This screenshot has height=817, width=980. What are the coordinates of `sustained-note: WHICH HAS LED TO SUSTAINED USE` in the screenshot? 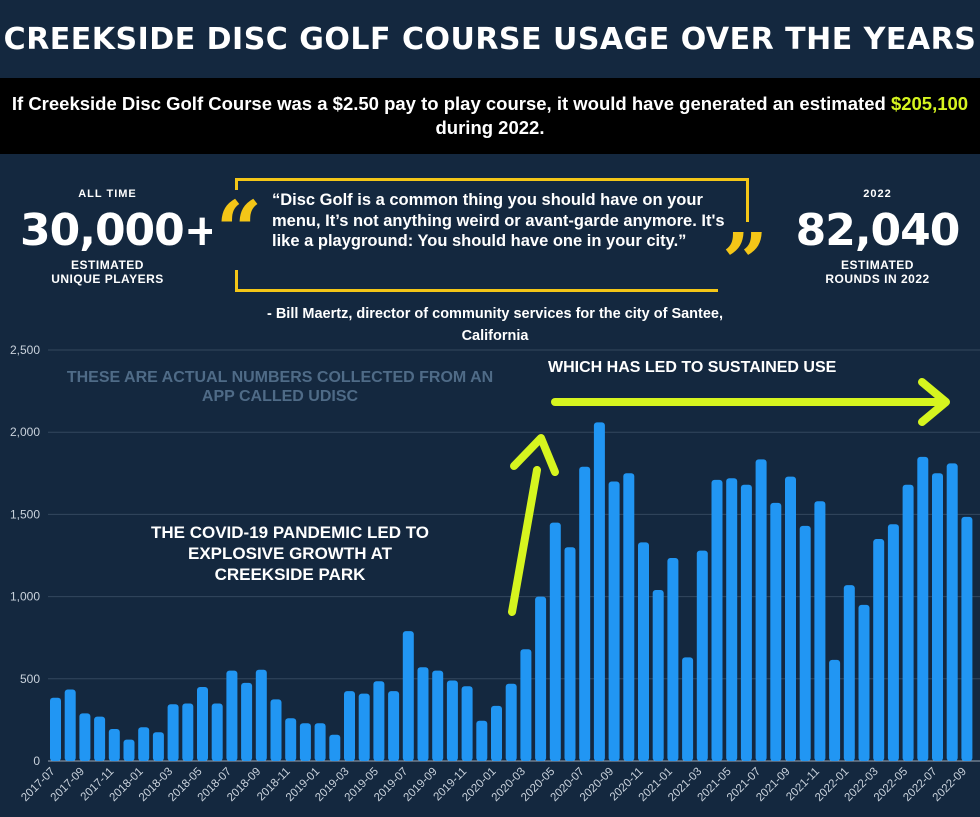 It's located at (692, 367).